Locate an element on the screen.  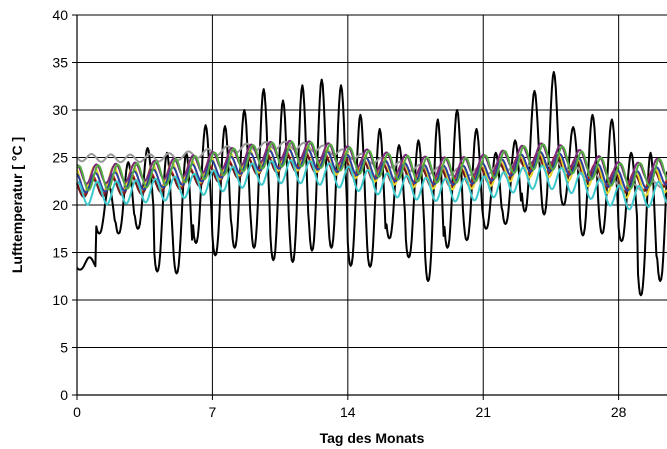
y-tick-label: 20 is located at coordinates (60, 205).